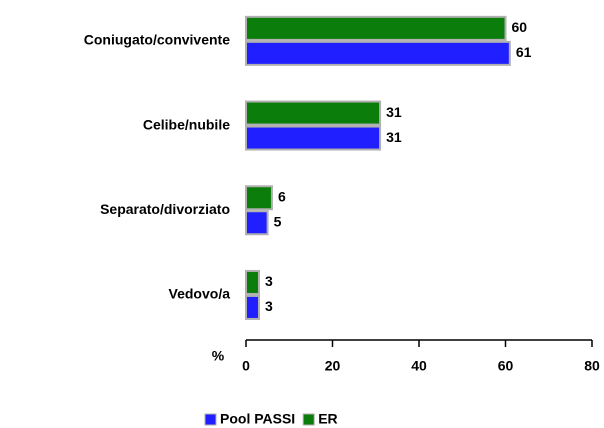 Image resolution: width=604 pixels, height=428 pixels. Describe the element at coordinates (246, 366) in the screenshot. I see `x-tick-label: 0` at that location.